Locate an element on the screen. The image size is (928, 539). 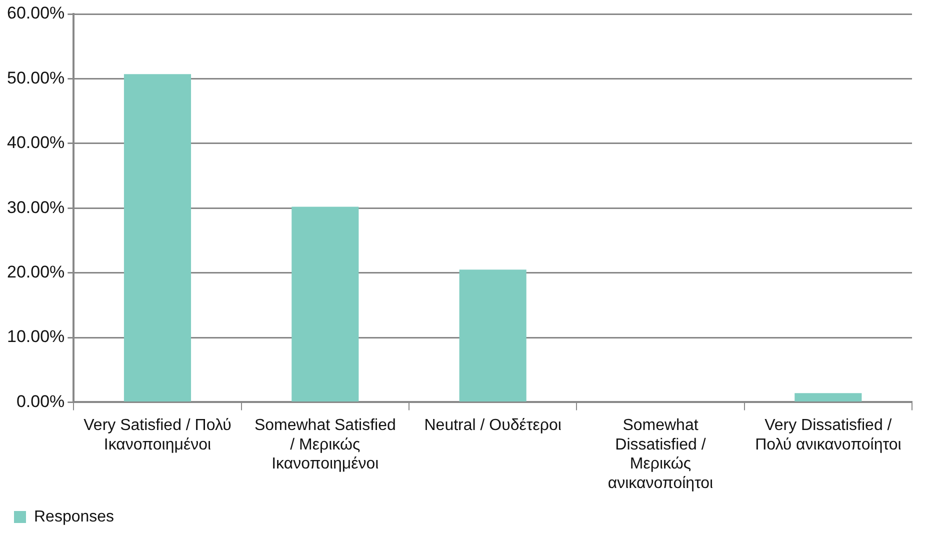
y-tick-label: 40.00% is located at coordinates (35, 142).